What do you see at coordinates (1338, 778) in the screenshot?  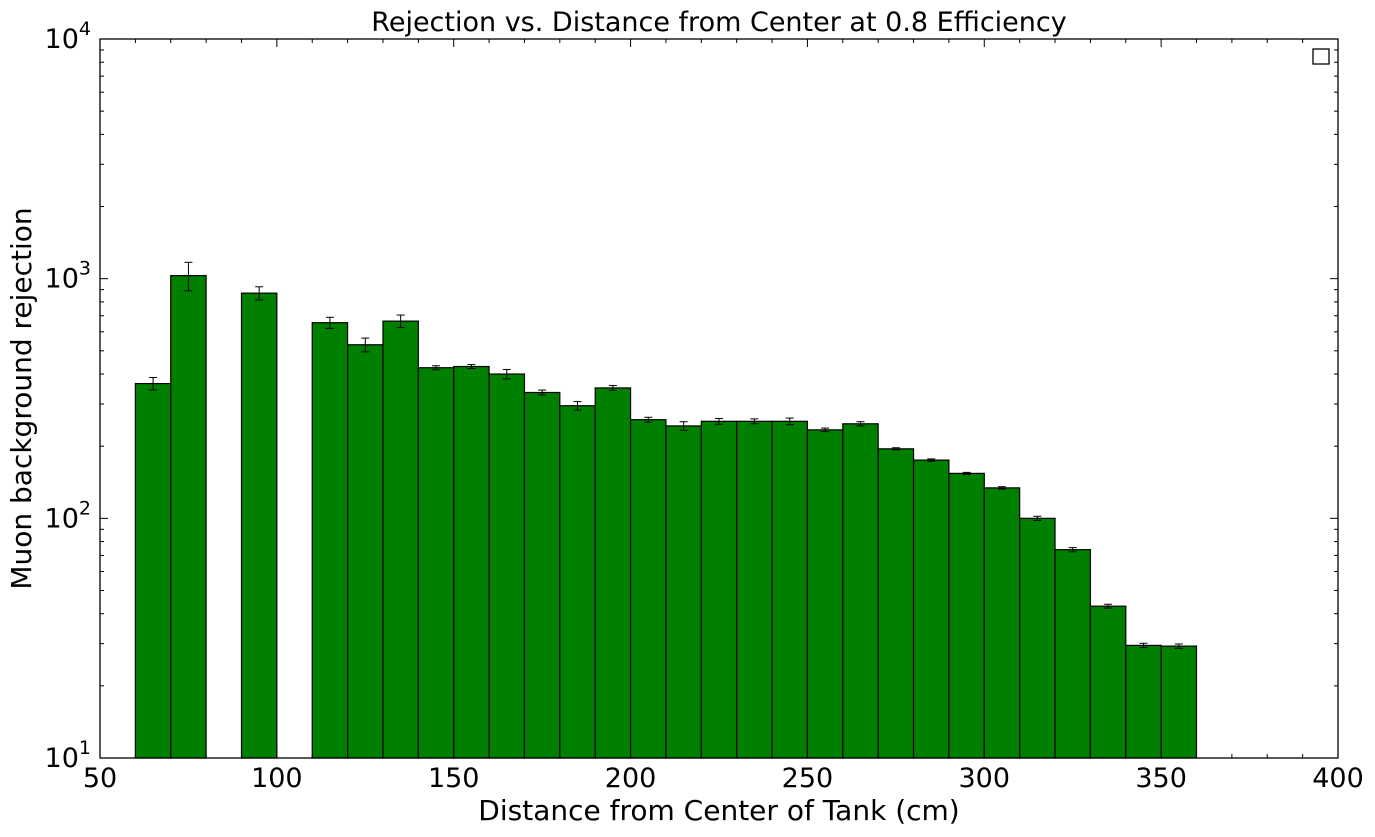 I see `x-tick-label: 400` at bounding box center [1338, 778].